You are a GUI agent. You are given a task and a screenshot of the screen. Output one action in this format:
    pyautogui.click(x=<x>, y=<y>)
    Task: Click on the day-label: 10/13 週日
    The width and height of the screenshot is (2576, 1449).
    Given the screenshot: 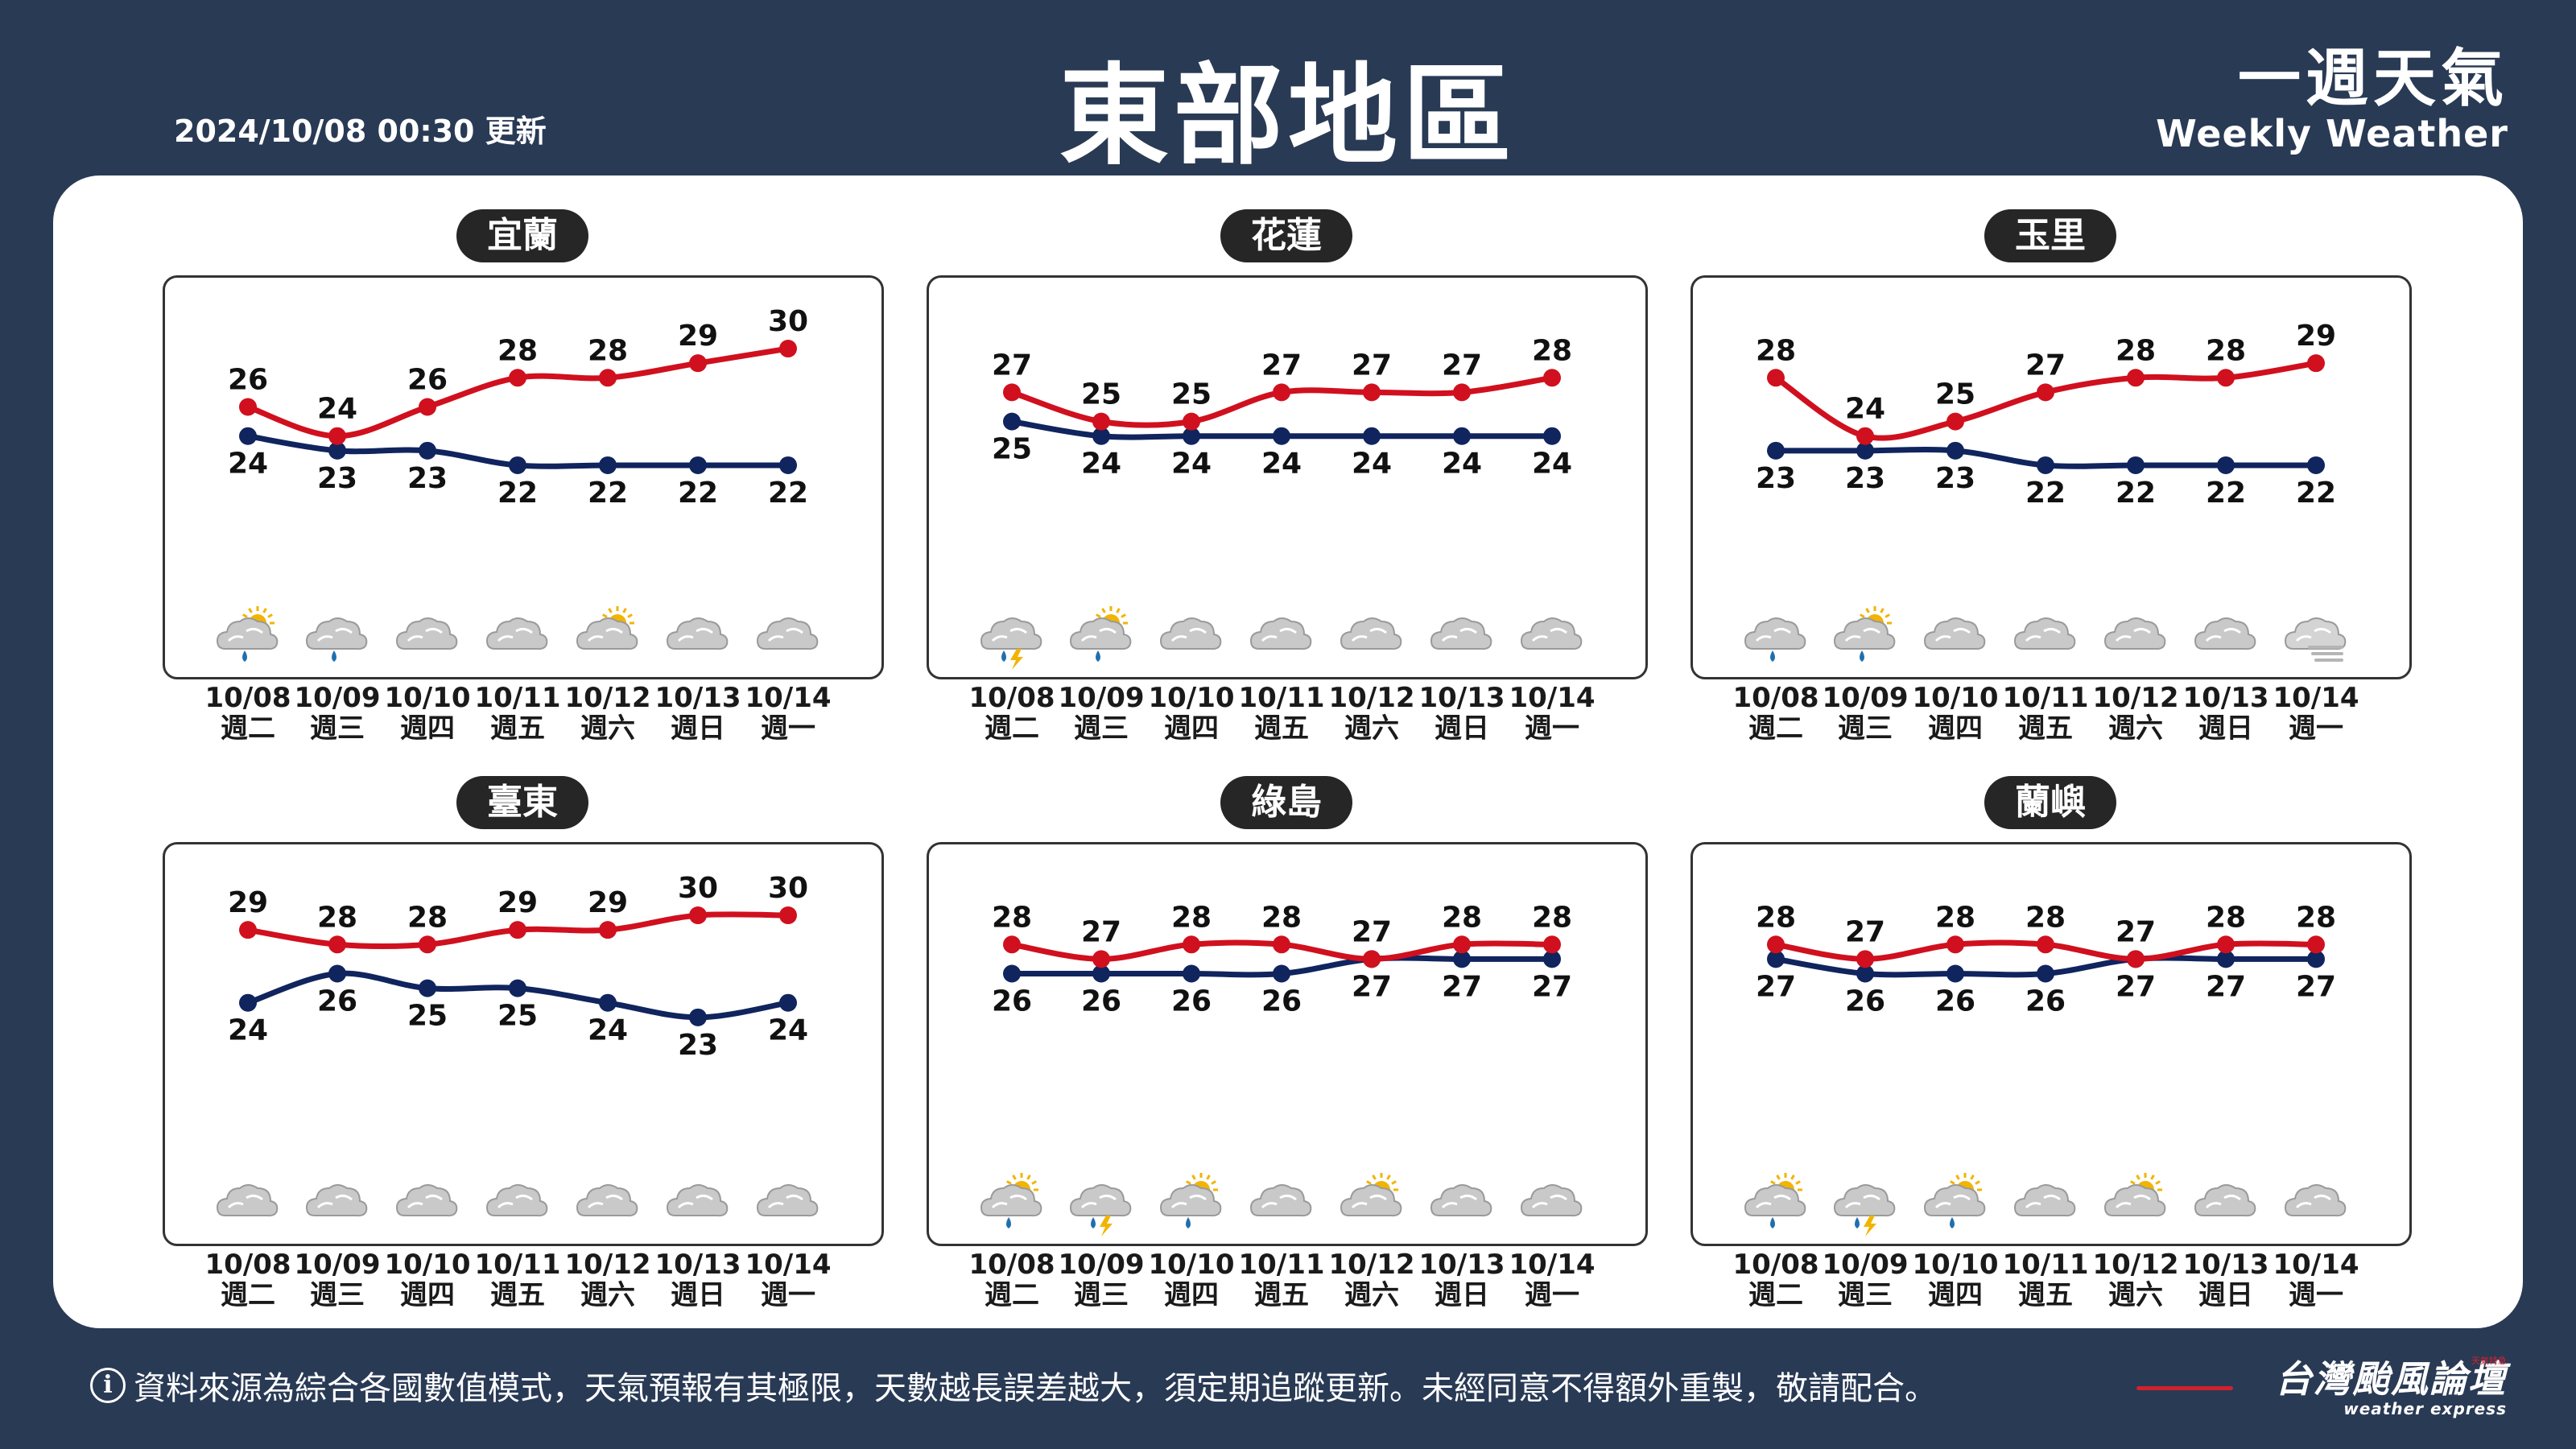 What is the action you would take?
    pyautogui.click(x=698, y=1280)
    